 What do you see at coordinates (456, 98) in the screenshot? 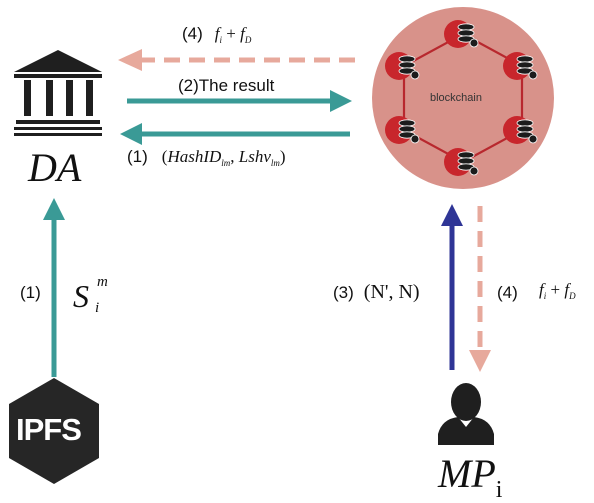
I see `blockchain-label: blockchain` at bounding box center [456, 98].